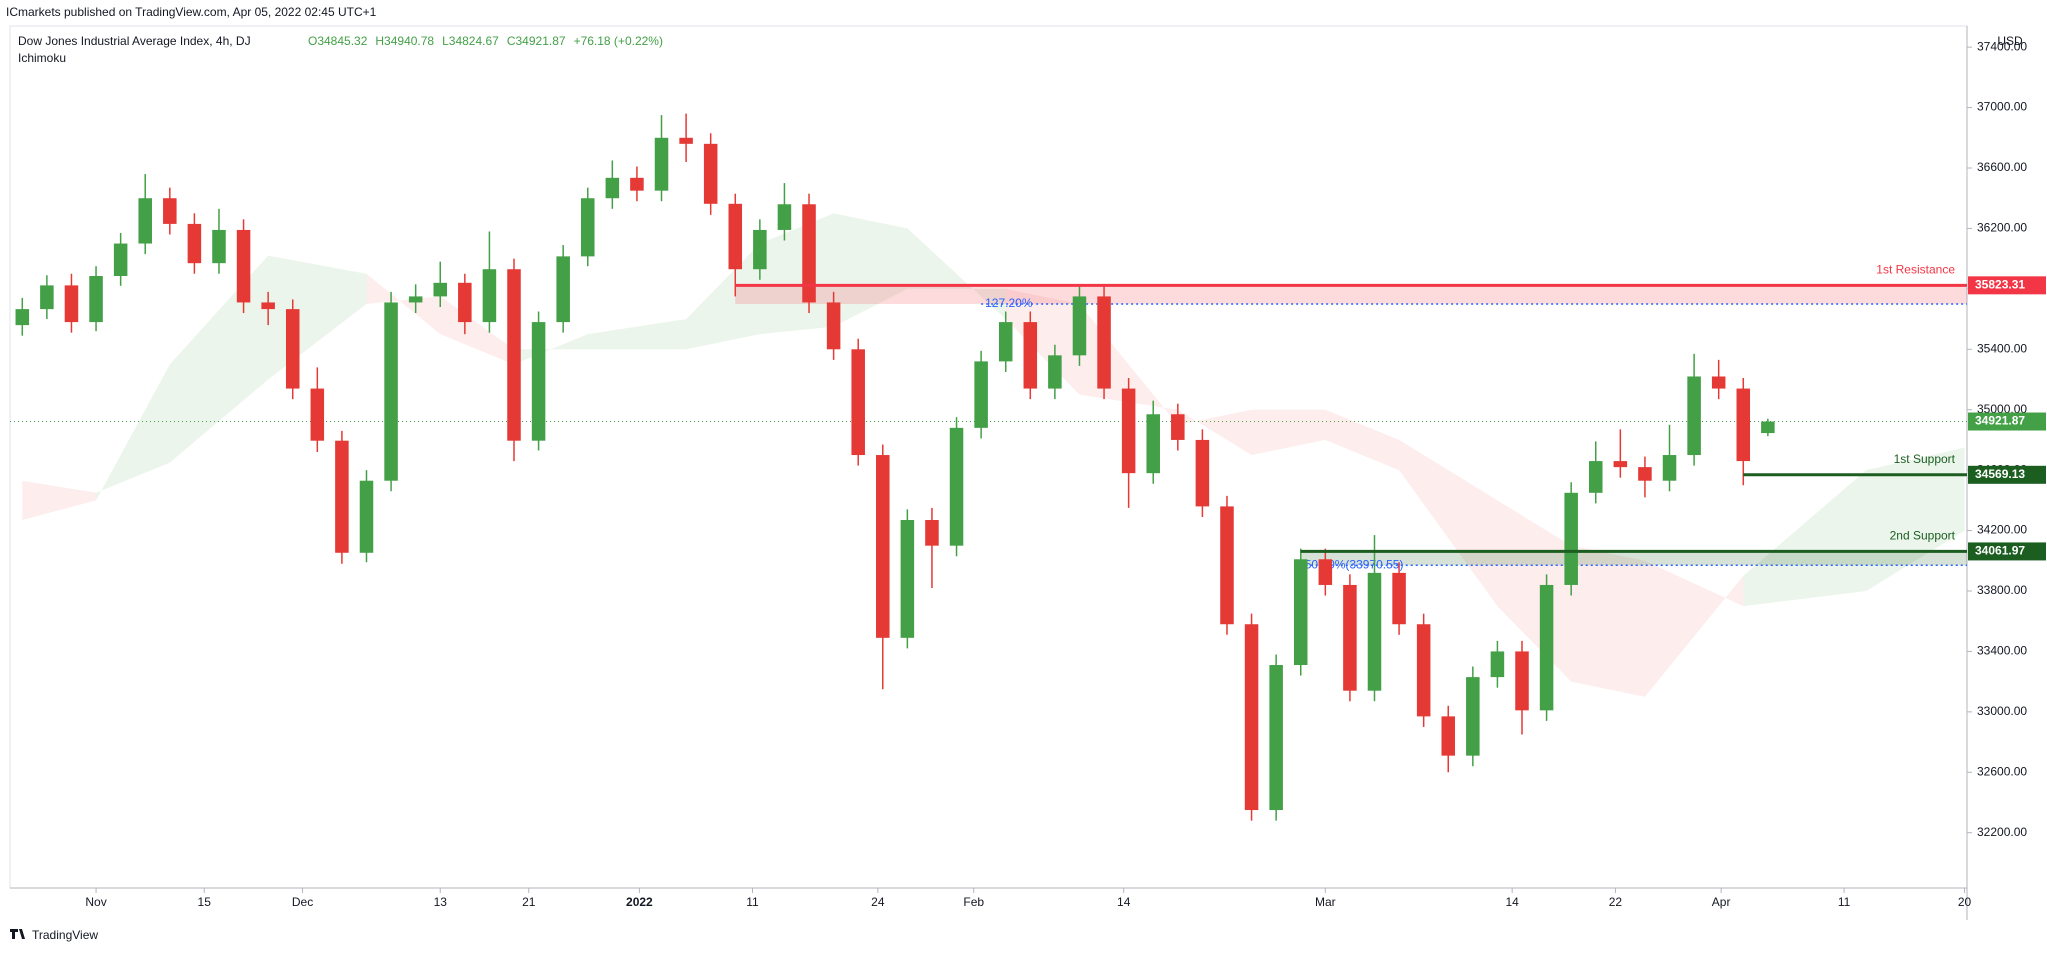 The width and height of the screenshot is (2047, 954). Describe the element at coordinates (2002, 771) in the screenshot. I see `y-tick-label: 32600.00` at that location.